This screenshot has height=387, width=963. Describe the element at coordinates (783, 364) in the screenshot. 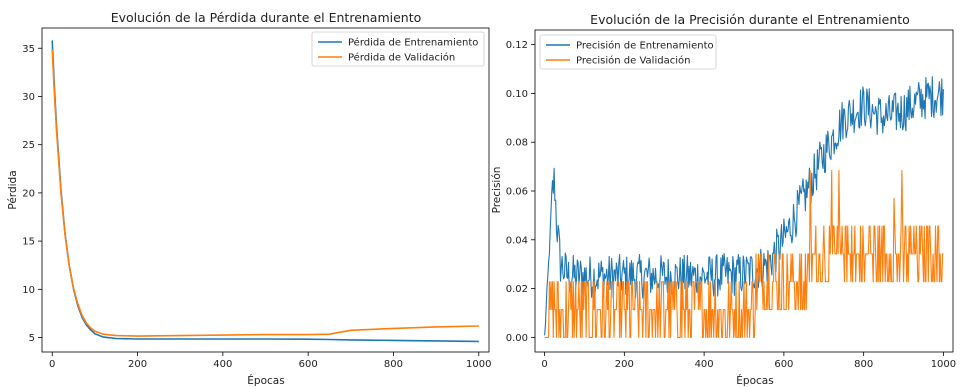

I see `accuracy-x-tick-label: 600` at that location.